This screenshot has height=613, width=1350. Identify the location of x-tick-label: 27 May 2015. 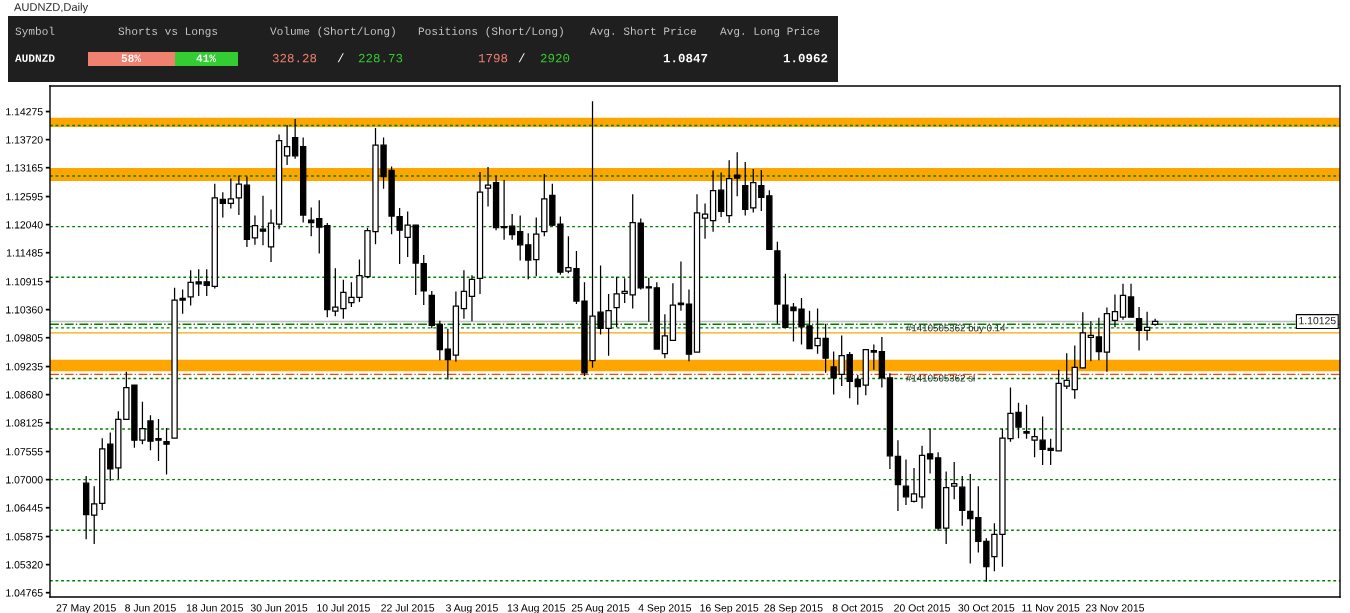
(86, 608).